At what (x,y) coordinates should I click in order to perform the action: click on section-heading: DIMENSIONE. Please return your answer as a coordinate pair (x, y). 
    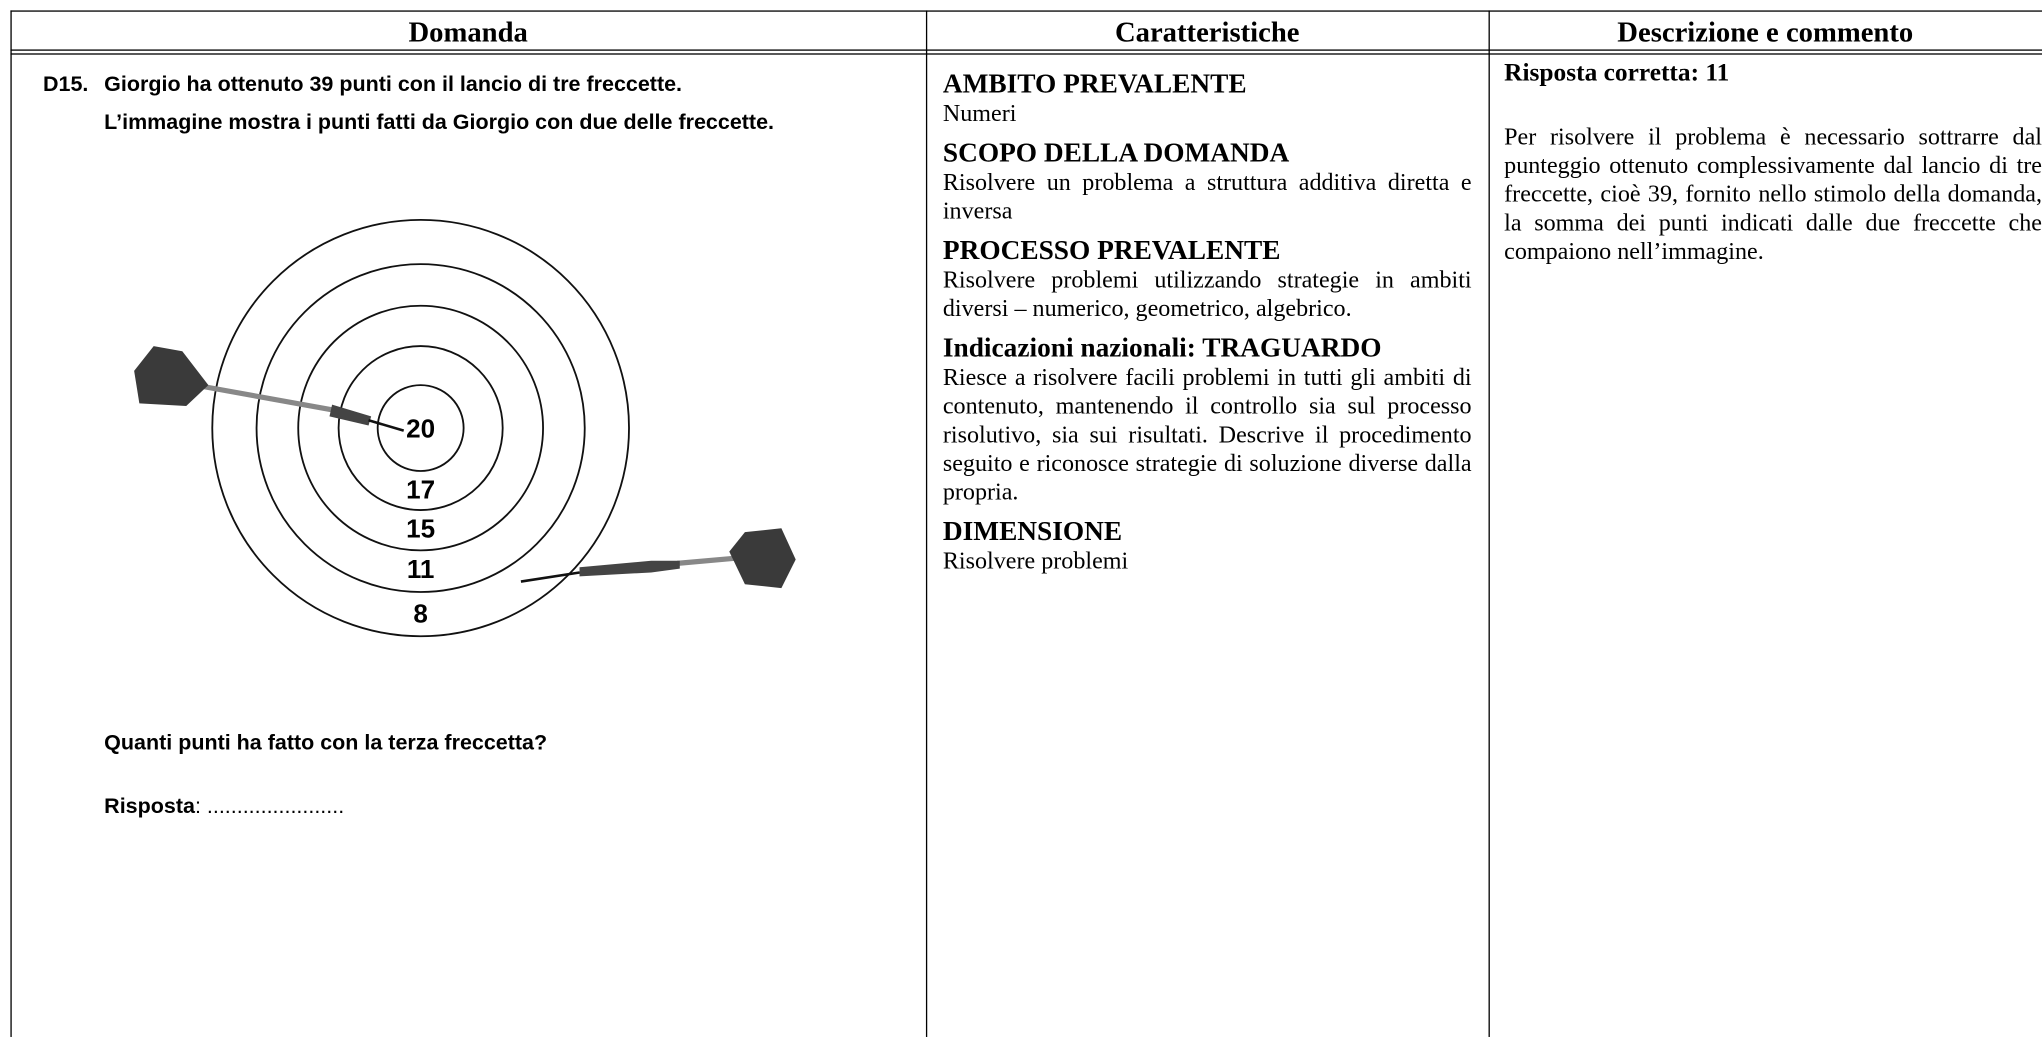
    Looking at the image, I should click on (1032, 531).